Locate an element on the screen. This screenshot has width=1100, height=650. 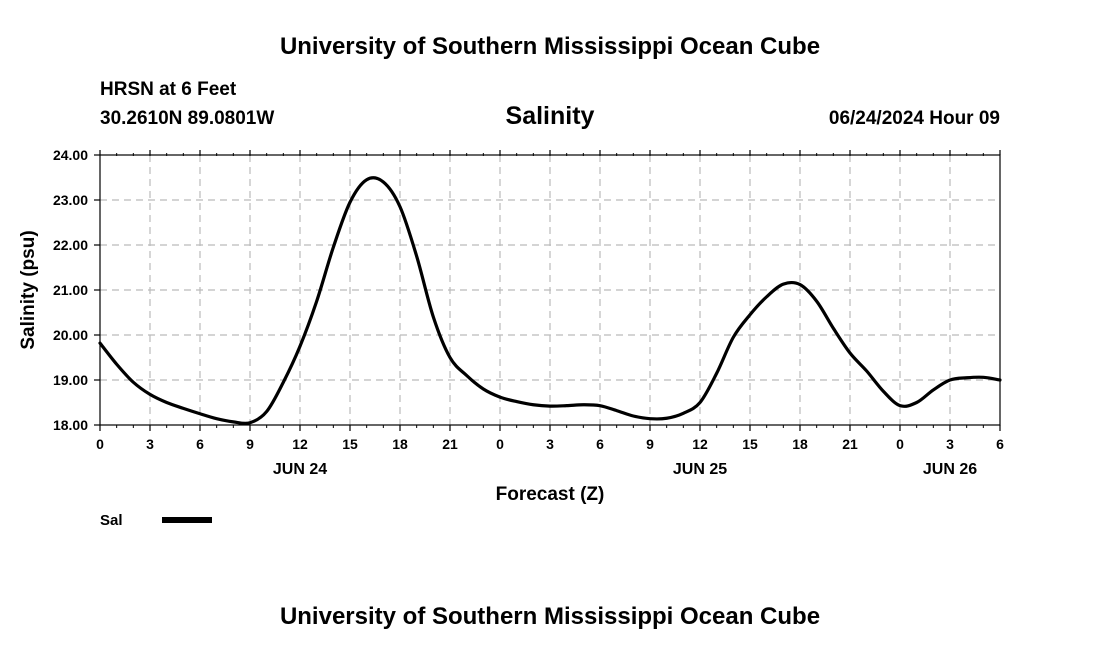
y-tick-label: 20.00 is located at coordinates (70, 335).